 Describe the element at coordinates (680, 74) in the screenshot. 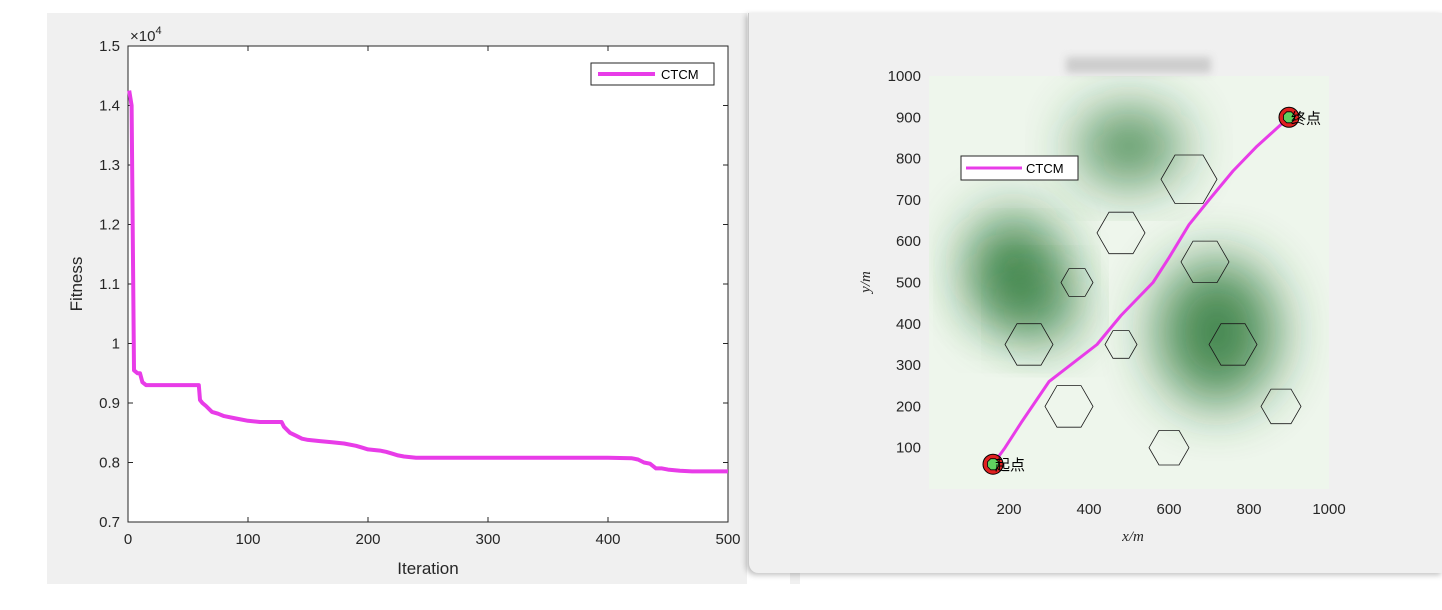

I see `legend-label: CTCM` at that location.